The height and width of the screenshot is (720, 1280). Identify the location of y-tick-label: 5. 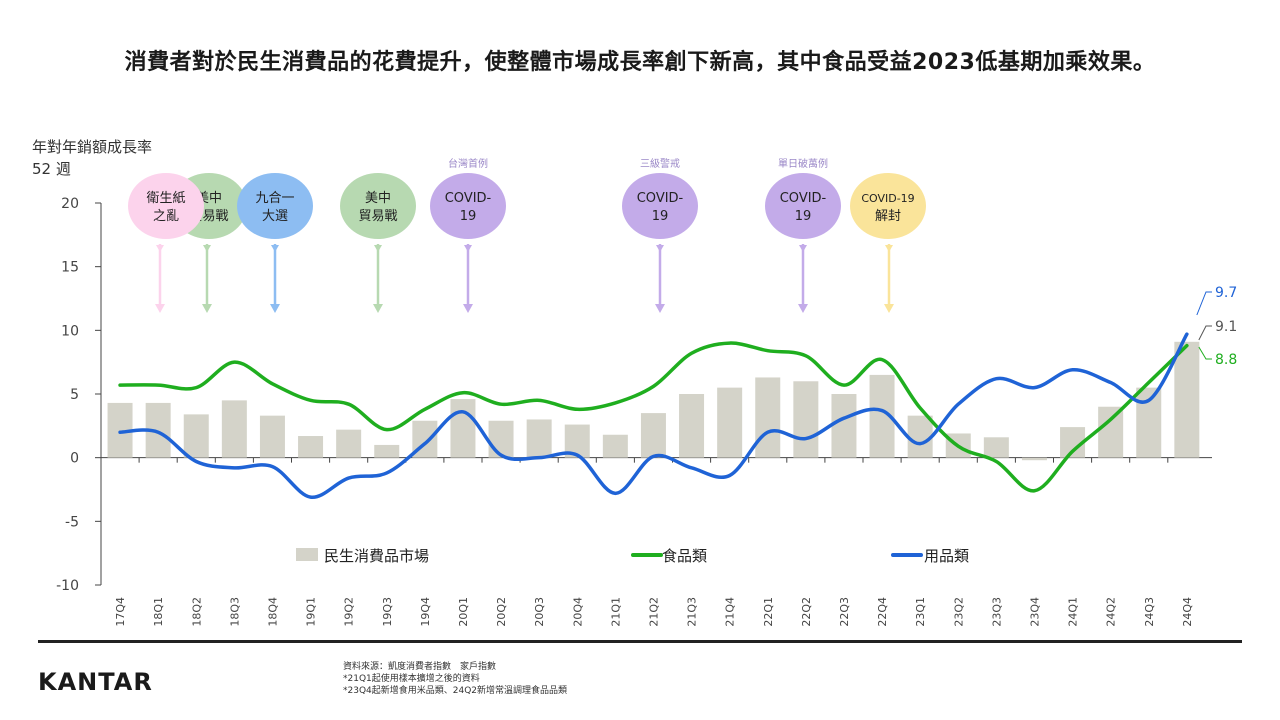
(74, 395).